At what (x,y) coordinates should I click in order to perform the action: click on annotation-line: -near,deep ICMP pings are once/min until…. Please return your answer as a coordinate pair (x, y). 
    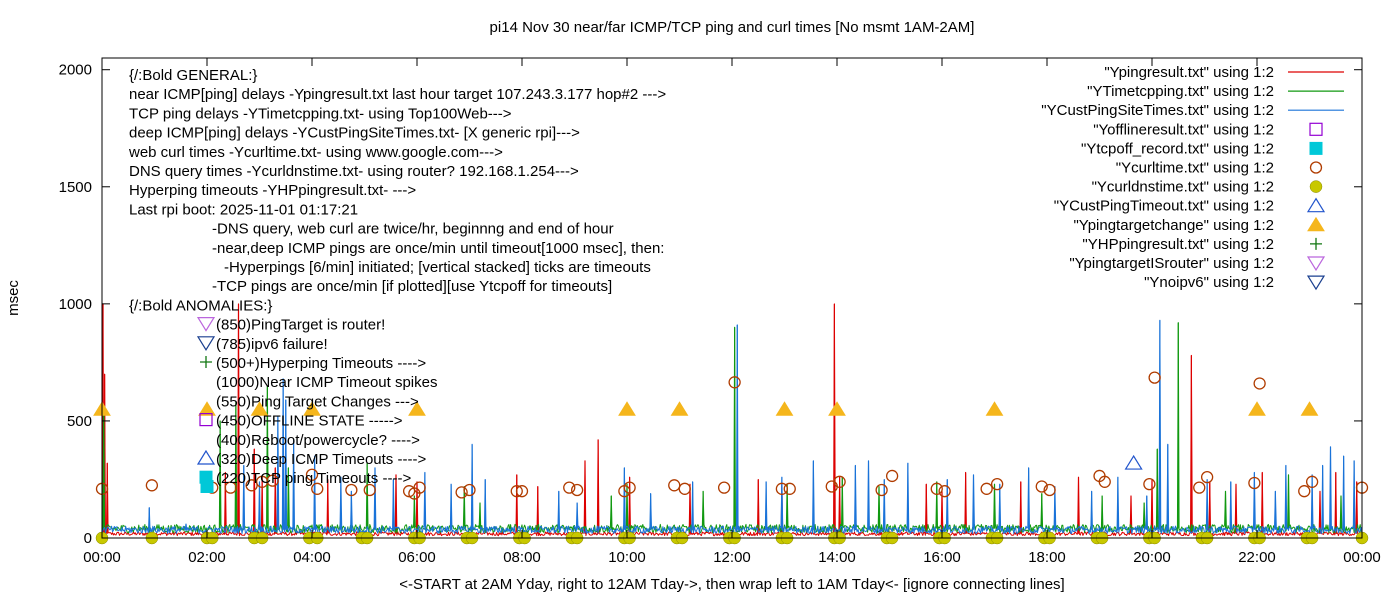
    Looking at the image, I should click on (438, 248).